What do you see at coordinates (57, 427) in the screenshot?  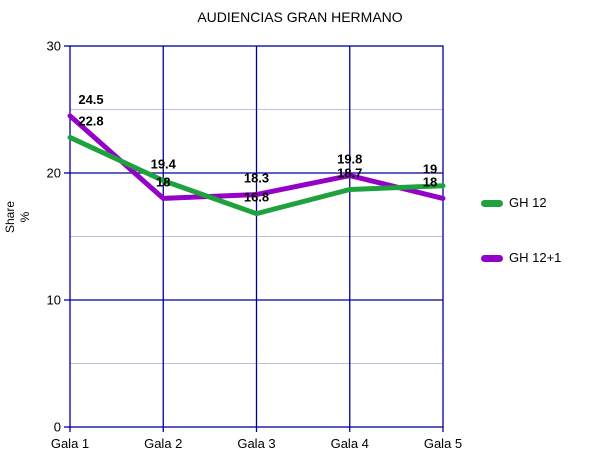 I see `y-axis-tick-label: 0` at bounding box center [57, 427].